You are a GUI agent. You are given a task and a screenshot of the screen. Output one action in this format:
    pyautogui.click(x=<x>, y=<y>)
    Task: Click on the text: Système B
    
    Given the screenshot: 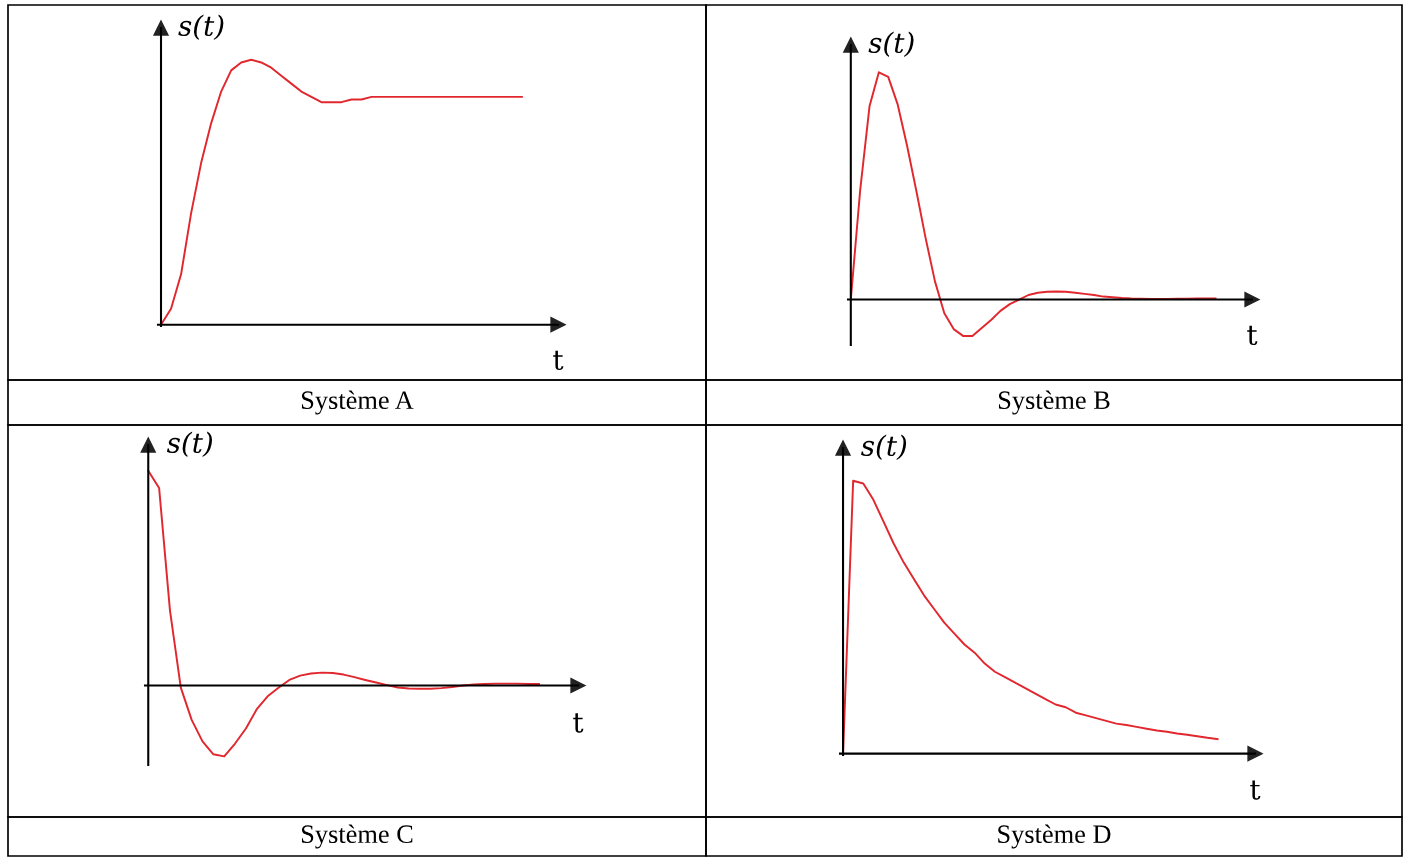 What is the action you would take?
    pyautogui.click(x=1054, y=402)
    